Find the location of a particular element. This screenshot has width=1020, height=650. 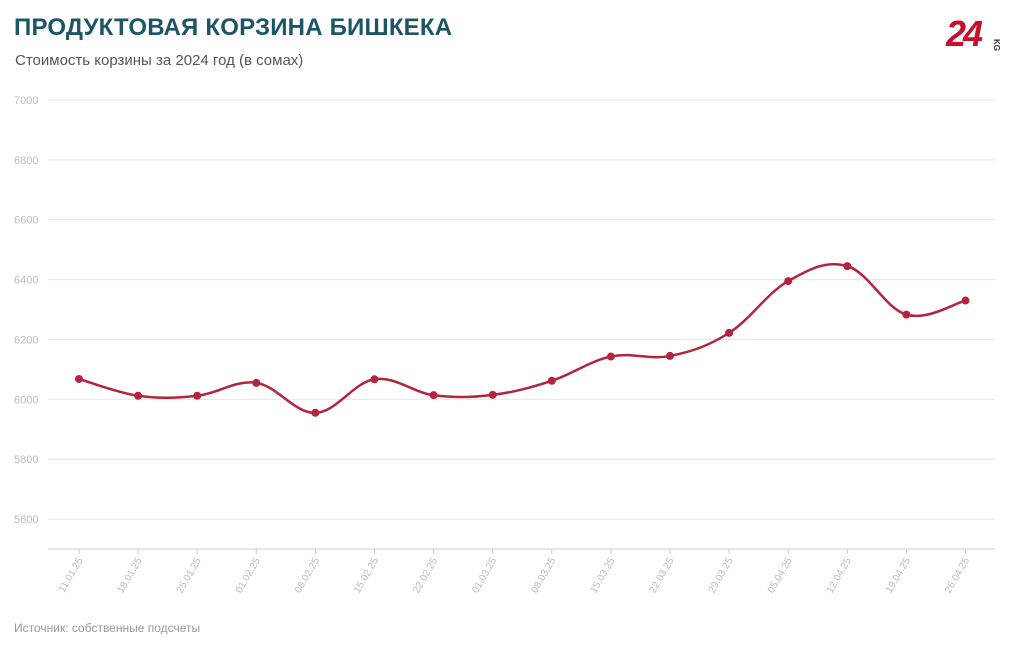

logo-suffix-text: KG is located at coordinates (996, 45).